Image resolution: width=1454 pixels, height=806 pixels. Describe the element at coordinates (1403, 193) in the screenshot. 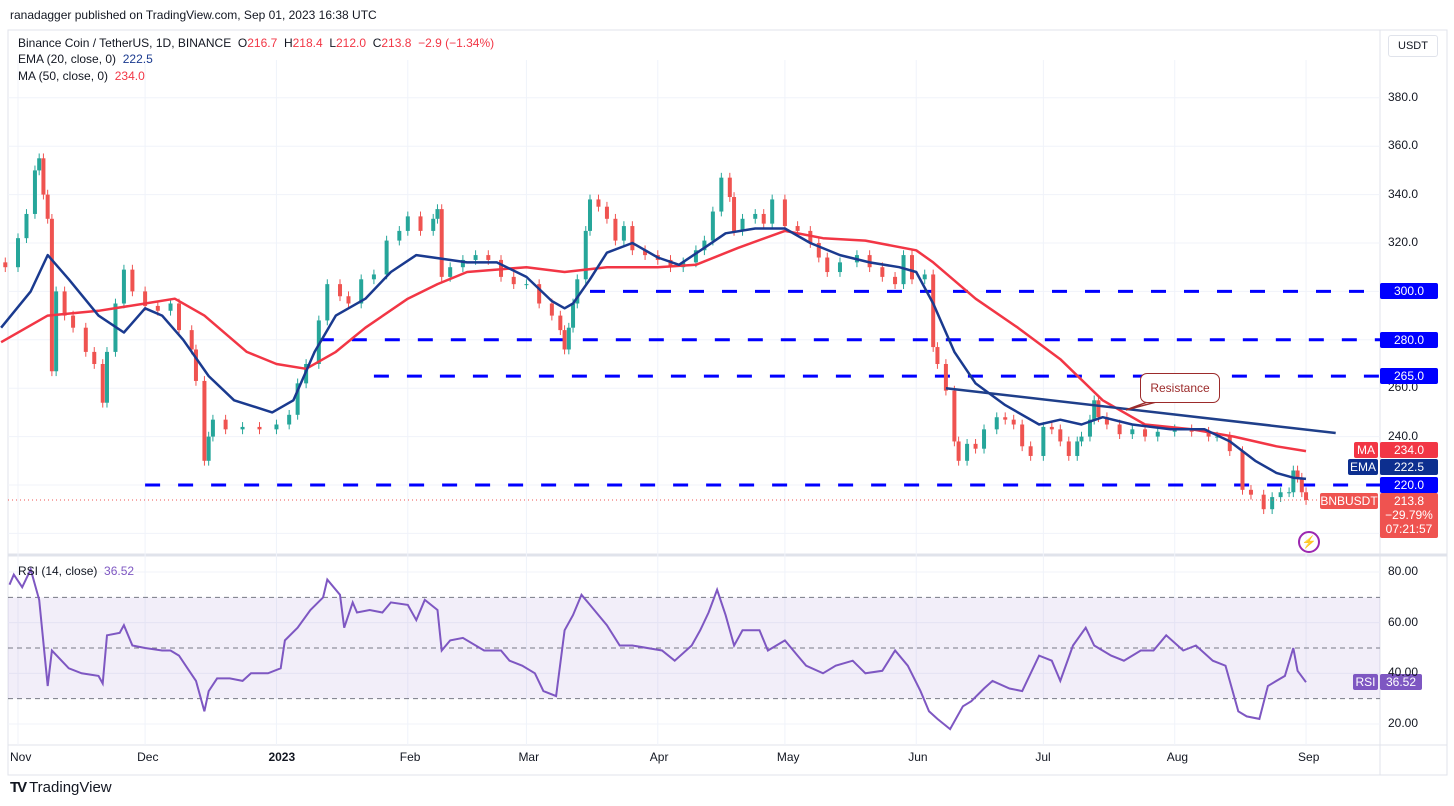

I see `price-tick-label: 340.0` at that location.